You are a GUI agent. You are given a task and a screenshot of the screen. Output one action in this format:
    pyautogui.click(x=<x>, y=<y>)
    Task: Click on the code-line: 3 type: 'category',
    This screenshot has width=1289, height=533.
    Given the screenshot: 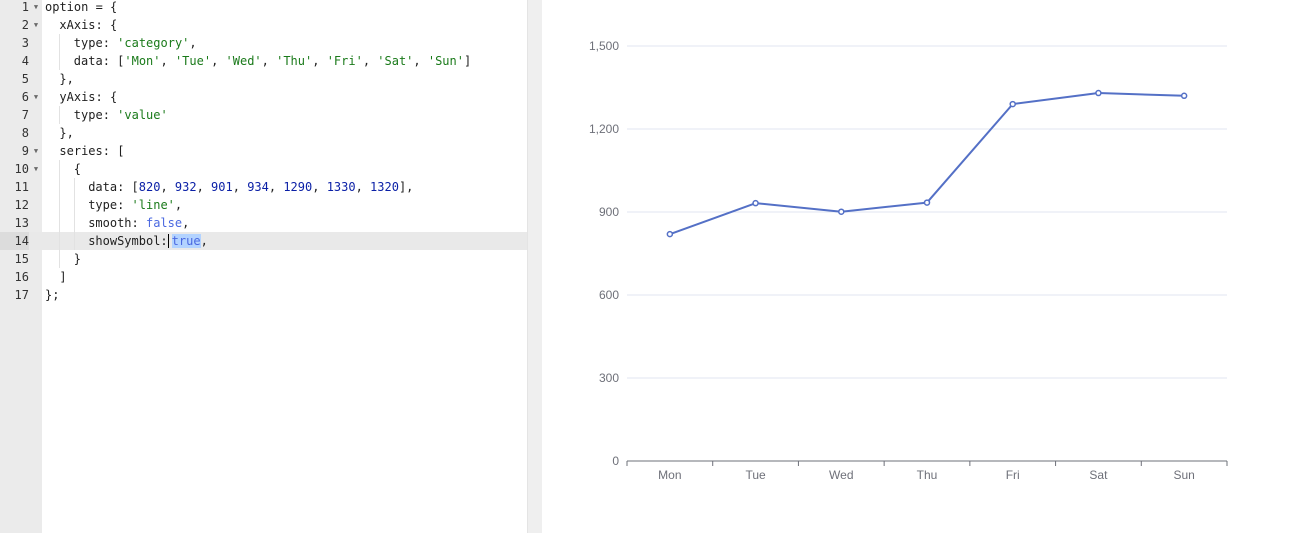 What is the action you would take?
    pyautogui.click(x=263, y=43)
    